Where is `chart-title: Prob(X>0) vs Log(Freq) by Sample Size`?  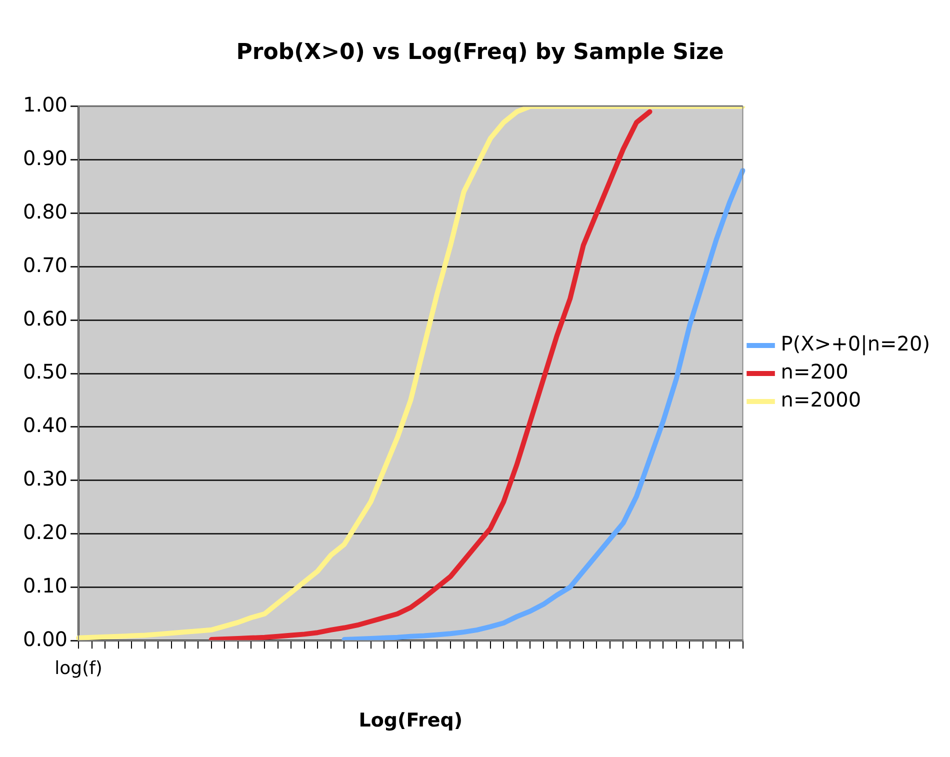 chart-title: Prob(X>0) vs Log(Freq) by Sample Size is located at coordinates (480, 52).